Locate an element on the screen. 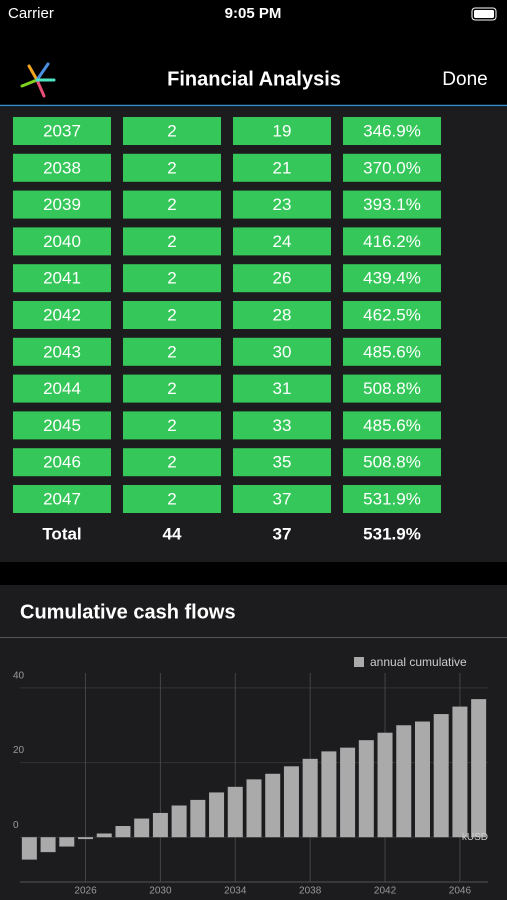 The image size is (507, 900). cell-text: 531.9% is located at coordinates (392, 498).